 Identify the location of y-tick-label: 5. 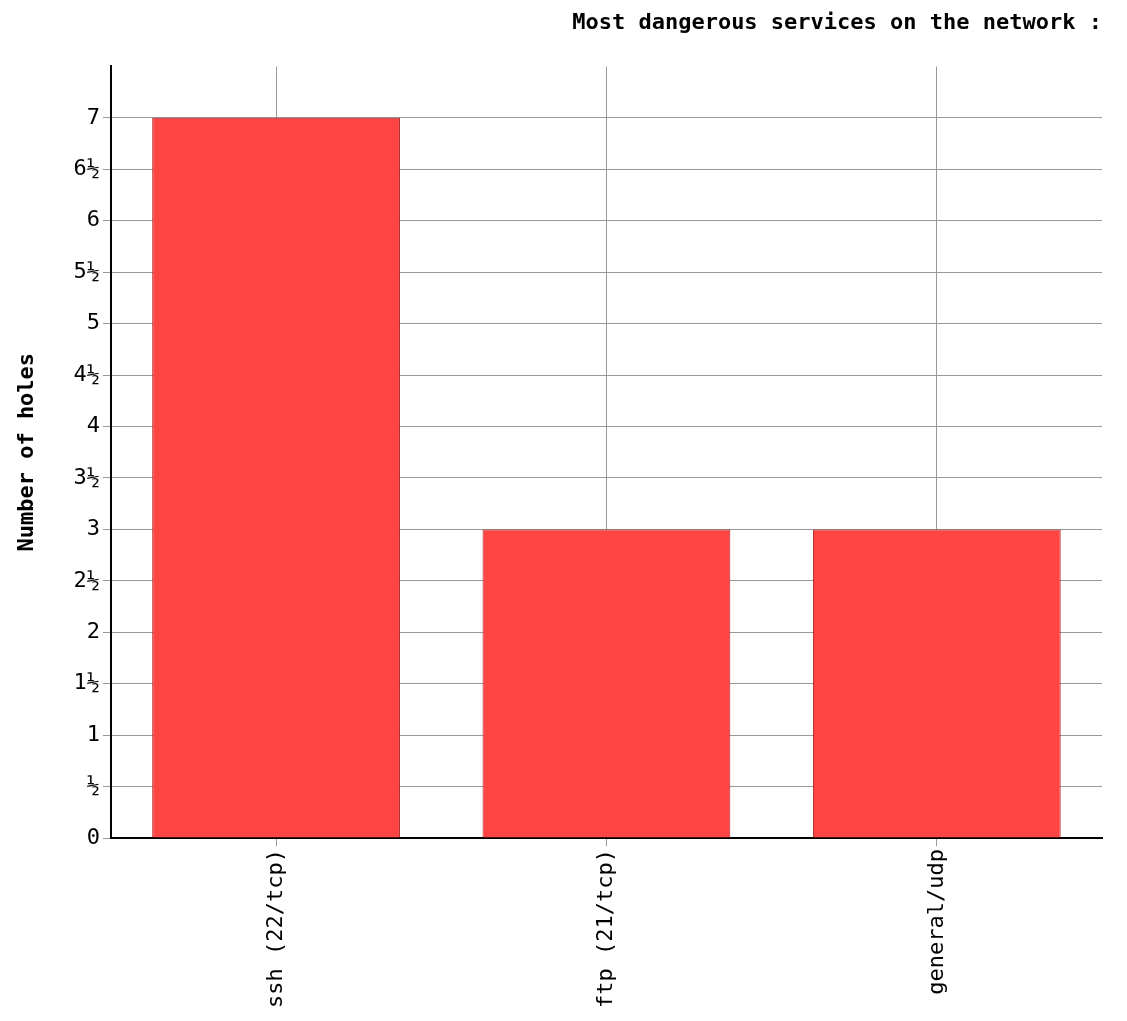
(93, 322).